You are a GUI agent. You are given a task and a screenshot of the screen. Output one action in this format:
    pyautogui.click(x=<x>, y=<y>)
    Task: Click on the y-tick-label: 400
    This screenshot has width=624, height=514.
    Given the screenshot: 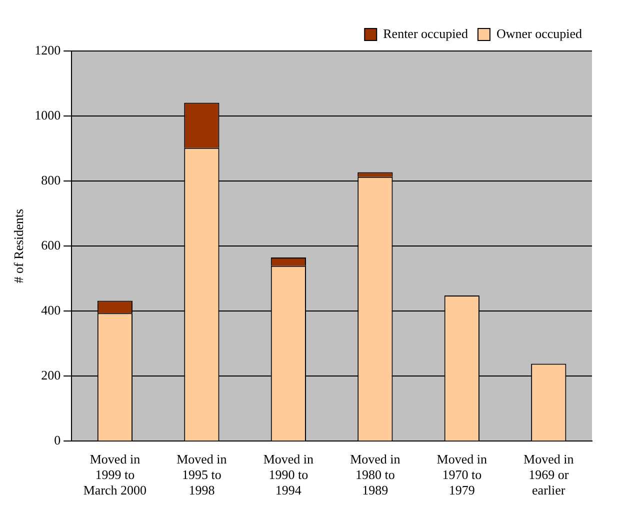 What is the action you would take?
    pyautogui.click(x=51, y=310)
    